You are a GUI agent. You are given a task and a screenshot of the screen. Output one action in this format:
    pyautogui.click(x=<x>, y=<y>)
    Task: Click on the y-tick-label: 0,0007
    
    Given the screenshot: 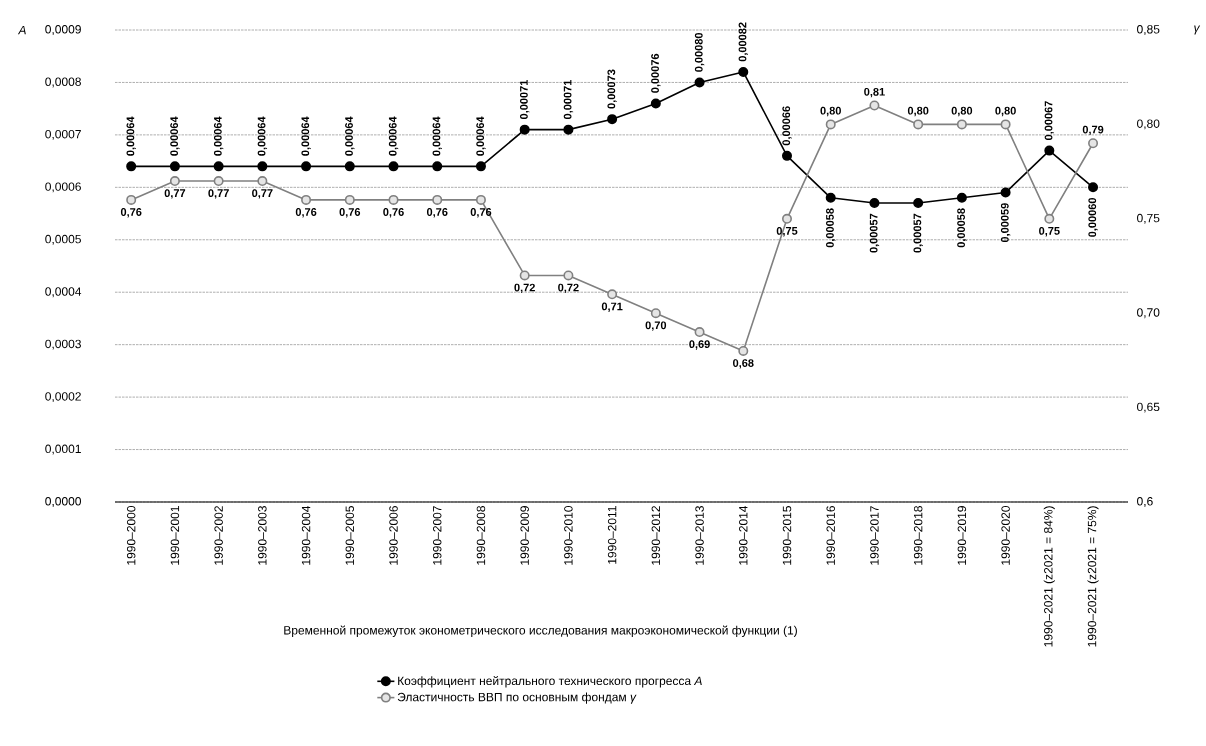 What is the action you would take?
    pyautogui.click(x=63, y=134)
    